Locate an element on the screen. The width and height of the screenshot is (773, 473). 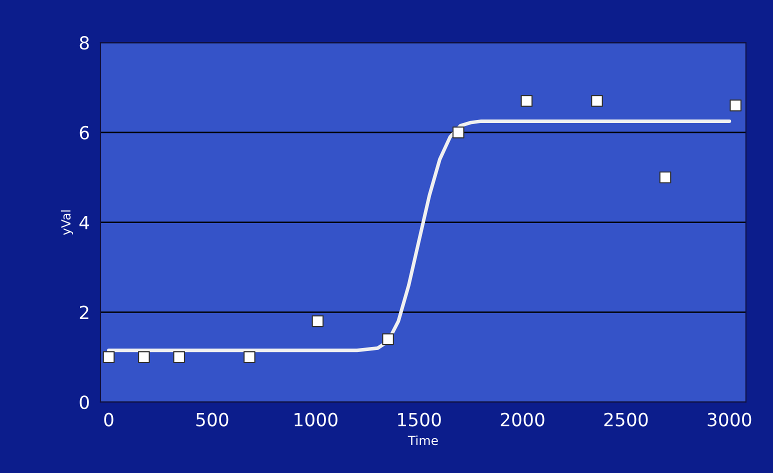
y-tick-label: 6 is located at coordinates (84, 133).